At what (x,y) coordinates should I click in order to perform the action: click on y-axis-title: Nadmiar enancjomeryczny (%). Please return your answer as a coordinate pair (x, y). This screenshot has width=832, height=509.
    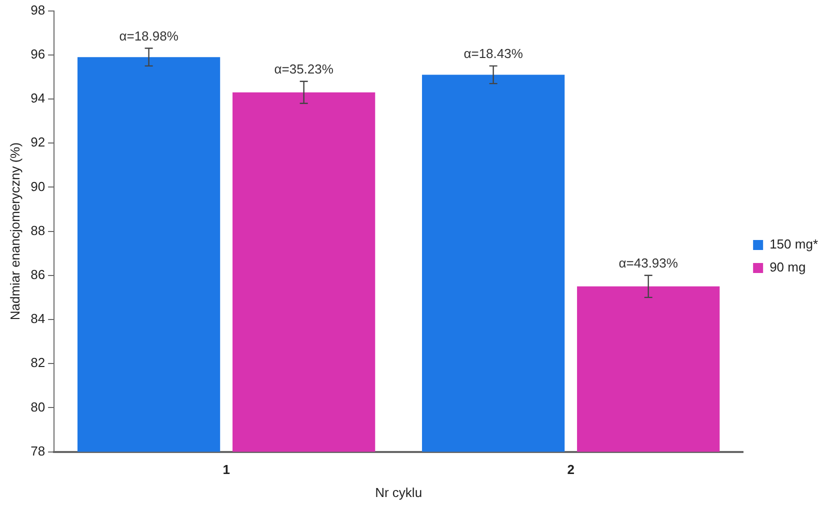
    Looking at the image, I should click on (14, 231).